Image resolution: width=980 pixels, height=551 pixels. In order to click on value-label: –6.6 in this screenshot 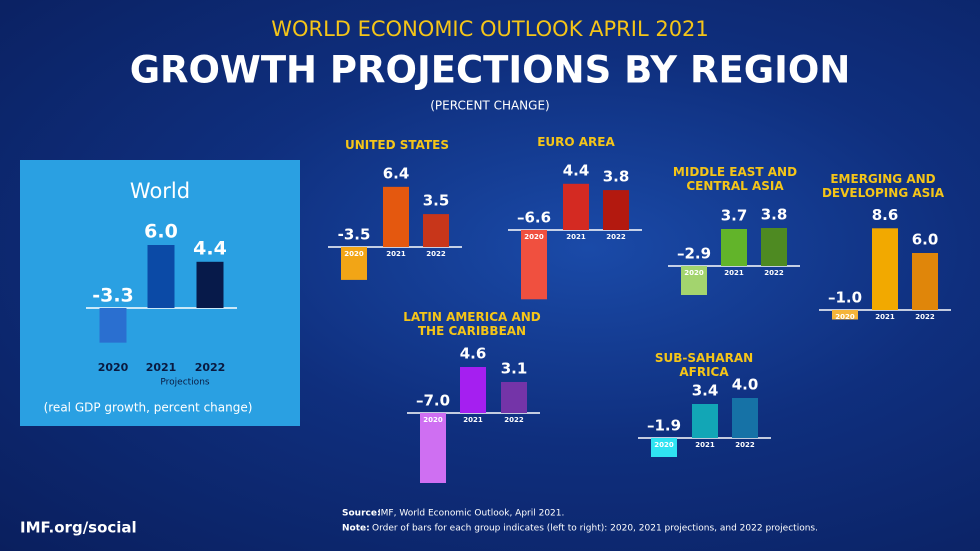, I will do `click(534, 218)`.